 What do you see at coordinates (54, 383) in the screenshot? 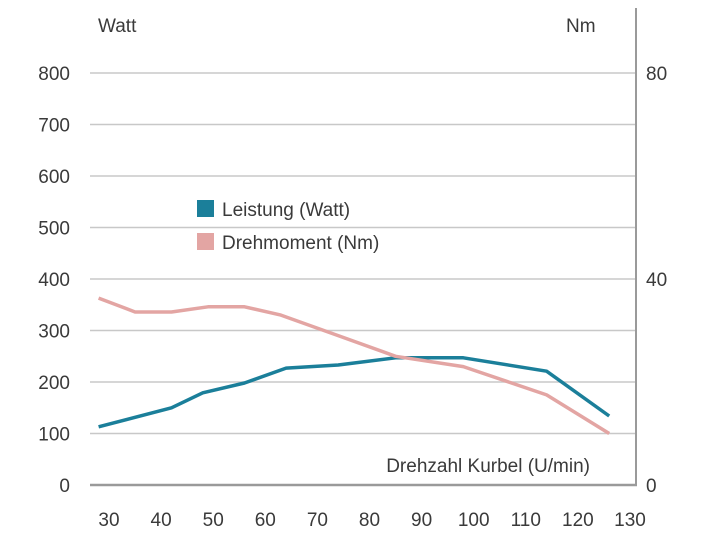
I see `y-tick-left: 200` at bounding box center [54, 383].